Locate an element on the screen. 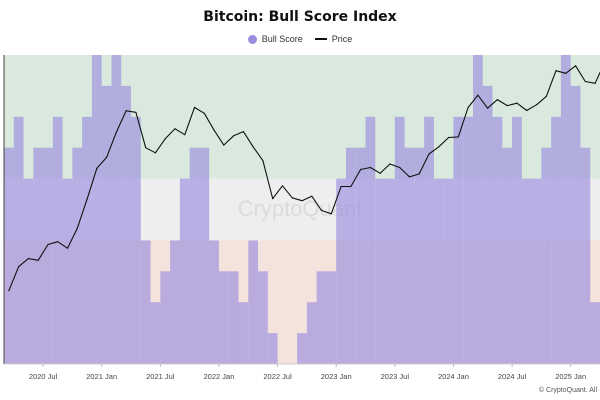  x-tick-label: 2023 Jul is located at coordinates (395, 376).